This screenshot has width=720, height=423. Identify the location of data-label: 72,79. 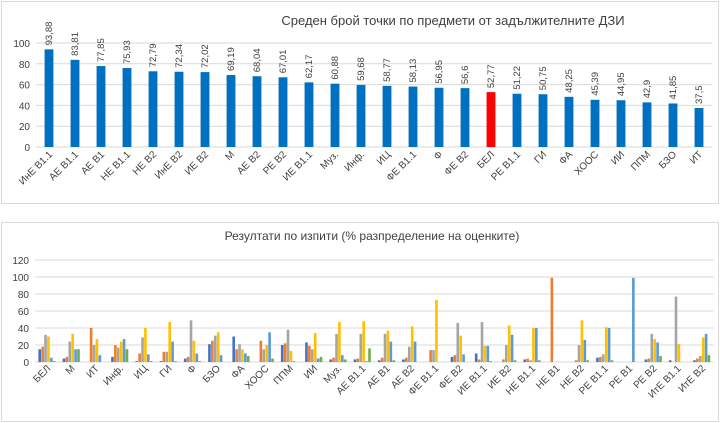
(153, 56).